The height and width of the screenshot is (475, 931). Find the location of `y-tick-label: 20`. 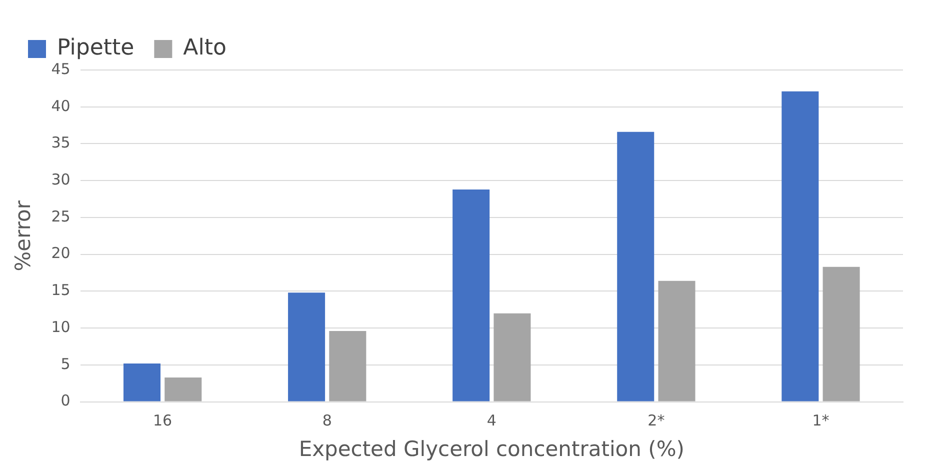

y-tick-label: 20 is located at coordinates (60, 253).